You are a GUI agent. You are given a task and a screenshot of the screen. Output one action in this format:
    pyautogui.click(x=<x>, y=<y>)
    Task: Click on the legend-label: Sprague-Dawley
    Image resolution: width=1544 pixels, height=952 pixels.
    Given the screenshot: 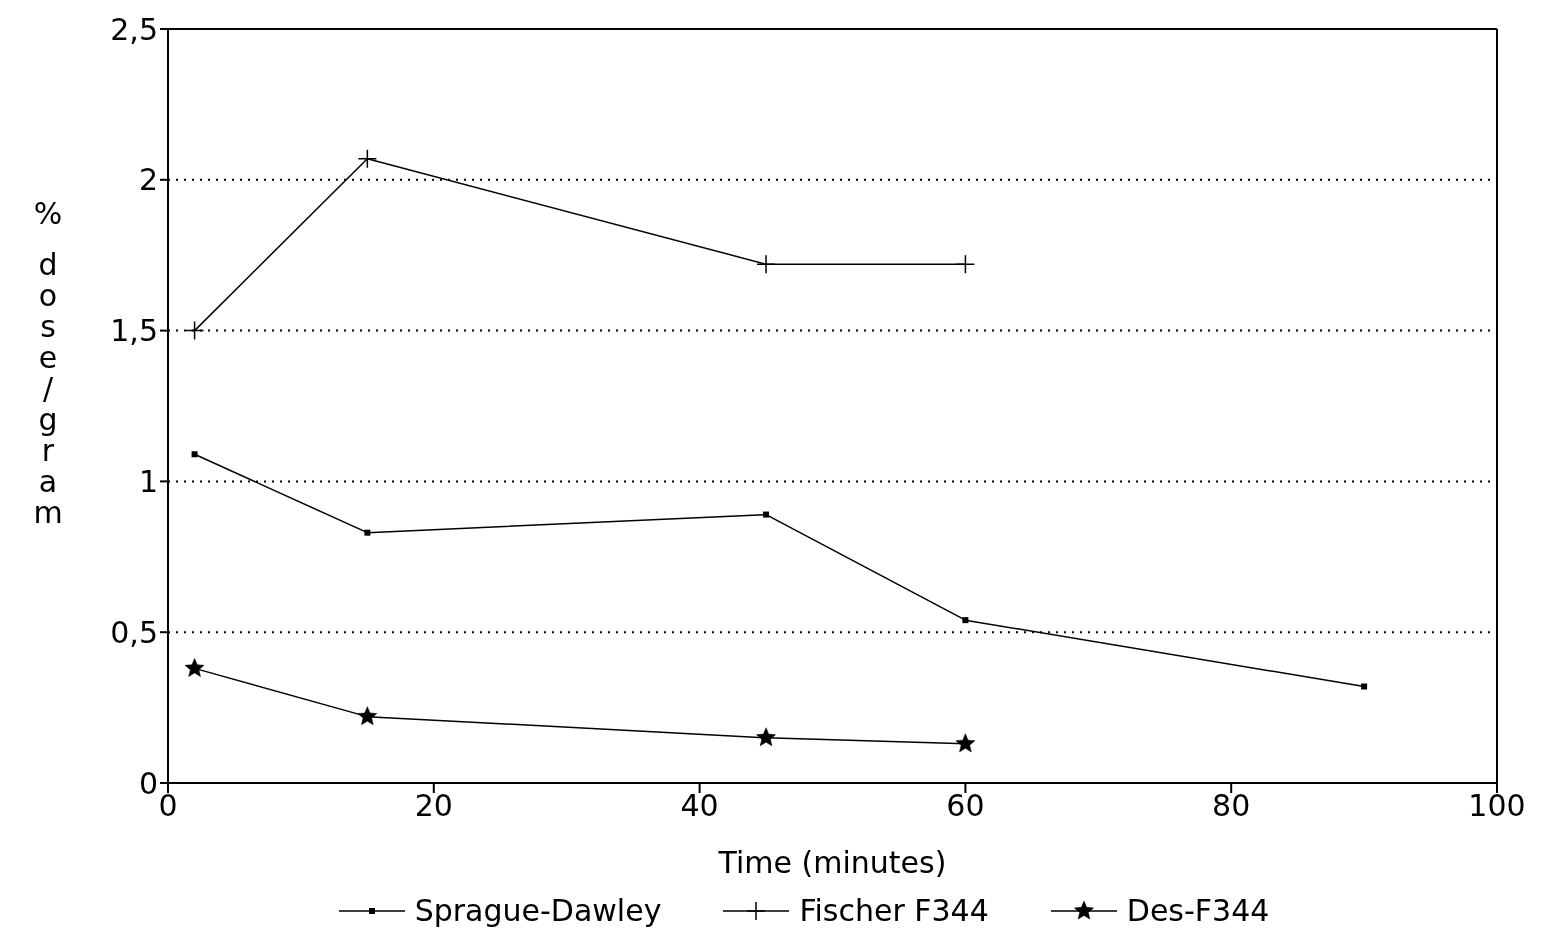 What is the action you would take?
    pyautogui.click(x=537, y=910)
    